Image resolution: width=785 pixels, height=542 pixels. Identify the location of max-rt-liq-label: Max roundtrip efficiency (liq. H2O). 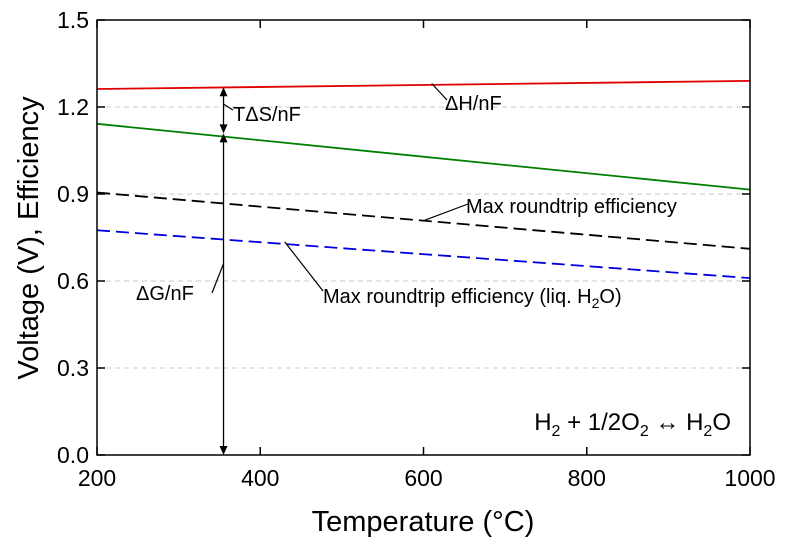
(472, 298).